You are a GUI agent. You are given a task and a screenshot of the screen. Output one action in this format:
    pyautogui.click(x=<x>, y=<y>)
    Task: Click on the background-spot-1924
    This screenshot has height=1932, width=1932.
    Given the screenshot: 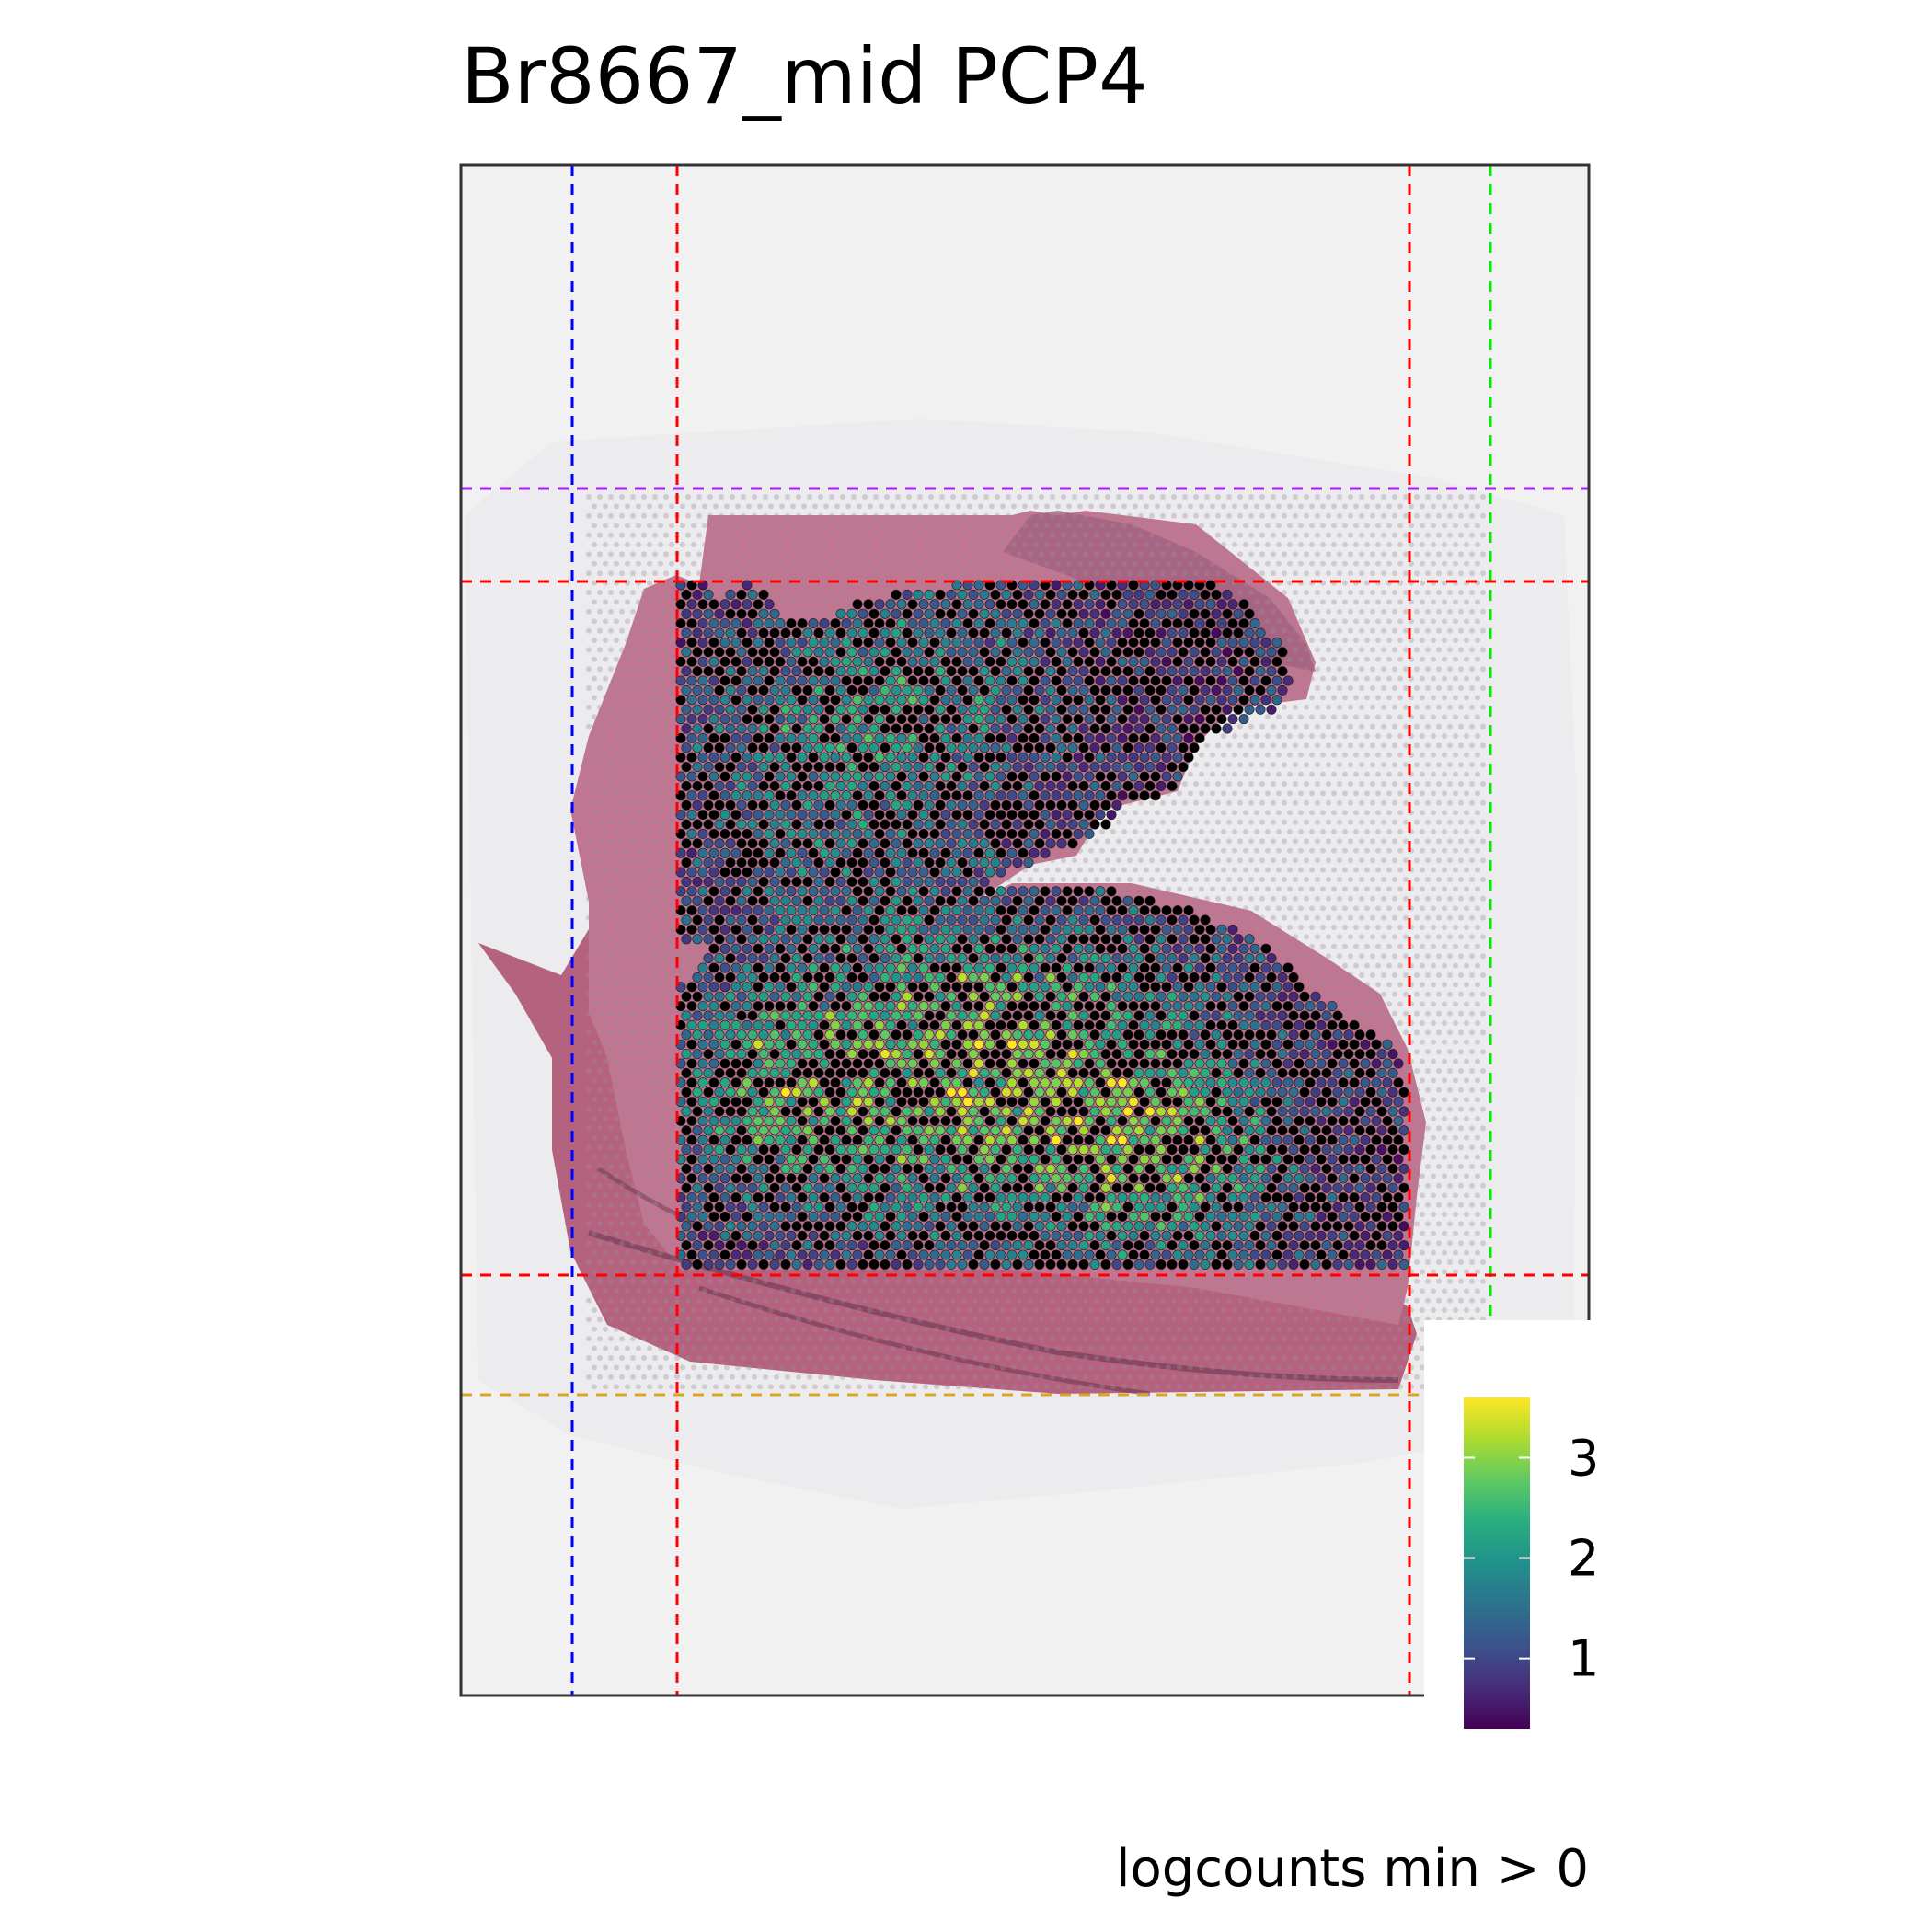 What is the action you would take?
    pyautogui.click(x=1400, y=889)
    